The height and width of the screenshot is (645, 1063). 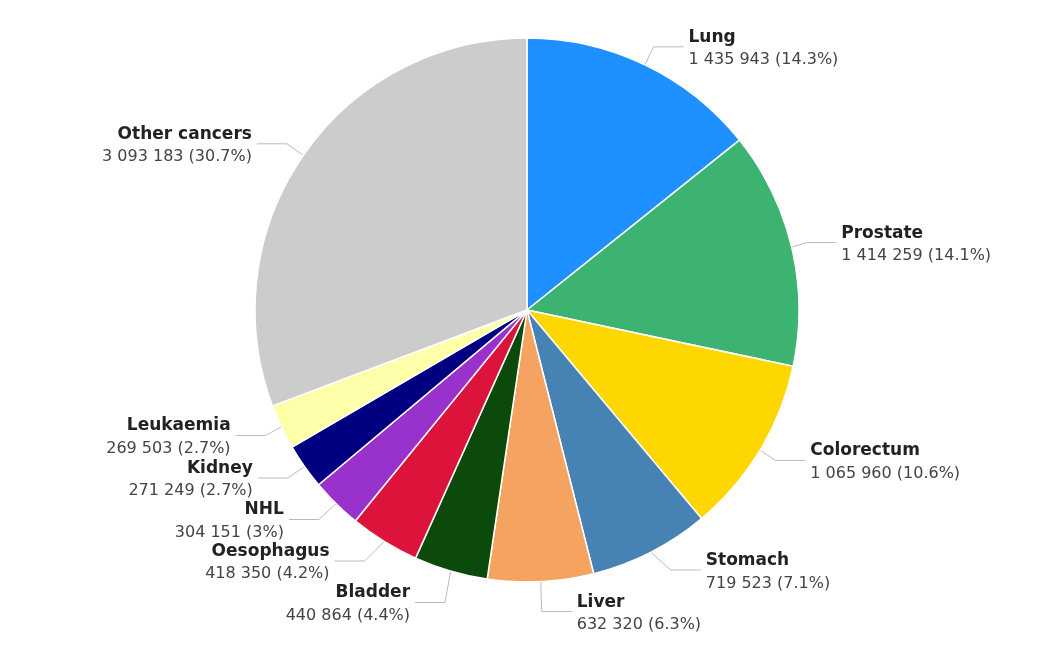 What do you see at coordinates (229, 531) in the screenshot?
I see `data-label: 304 151 (3%)` at bounding box center [229, 531].